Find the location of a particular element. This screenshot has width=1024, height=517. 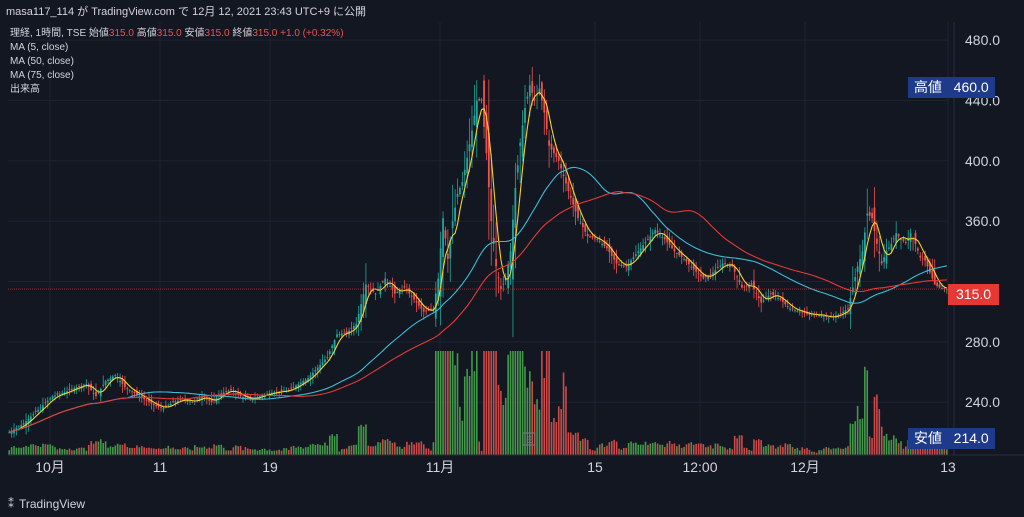

x-tick-label: 12月 is located at coordinates (805, 467).